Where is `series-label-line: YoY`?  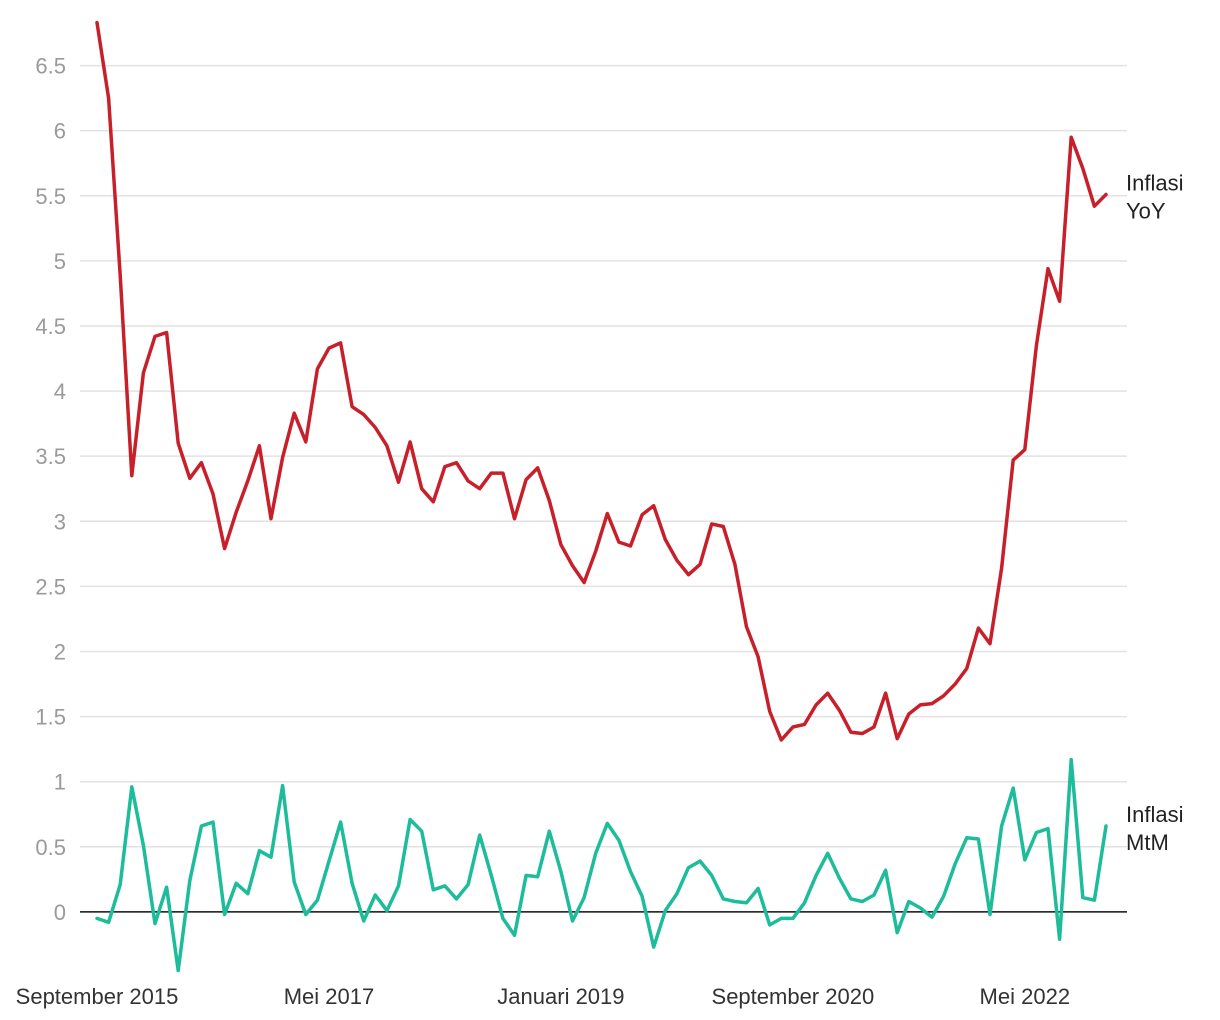 series-label-line: YoY is located at coordinates (1146, 210).